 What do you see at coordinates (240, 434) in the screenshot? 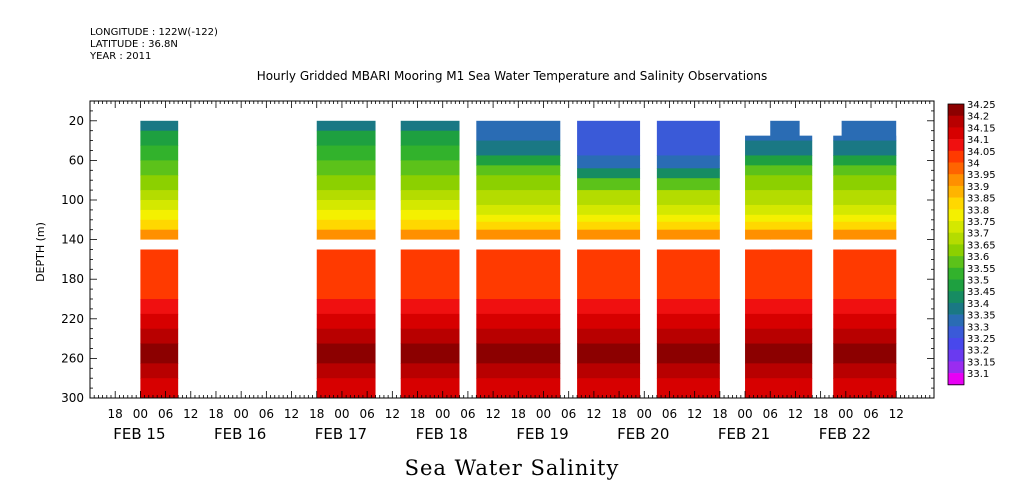
I see `date-label: FEB 16` at bounding box center [240, 434].